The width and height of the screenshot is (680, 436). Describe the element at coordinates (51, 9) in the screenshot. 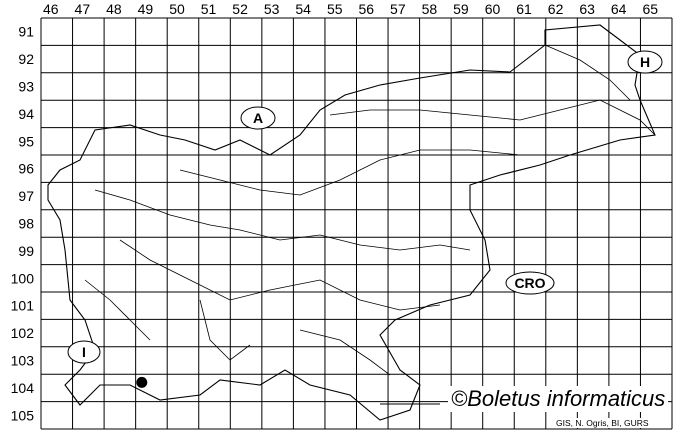

I see `column-label: 46` at that location.